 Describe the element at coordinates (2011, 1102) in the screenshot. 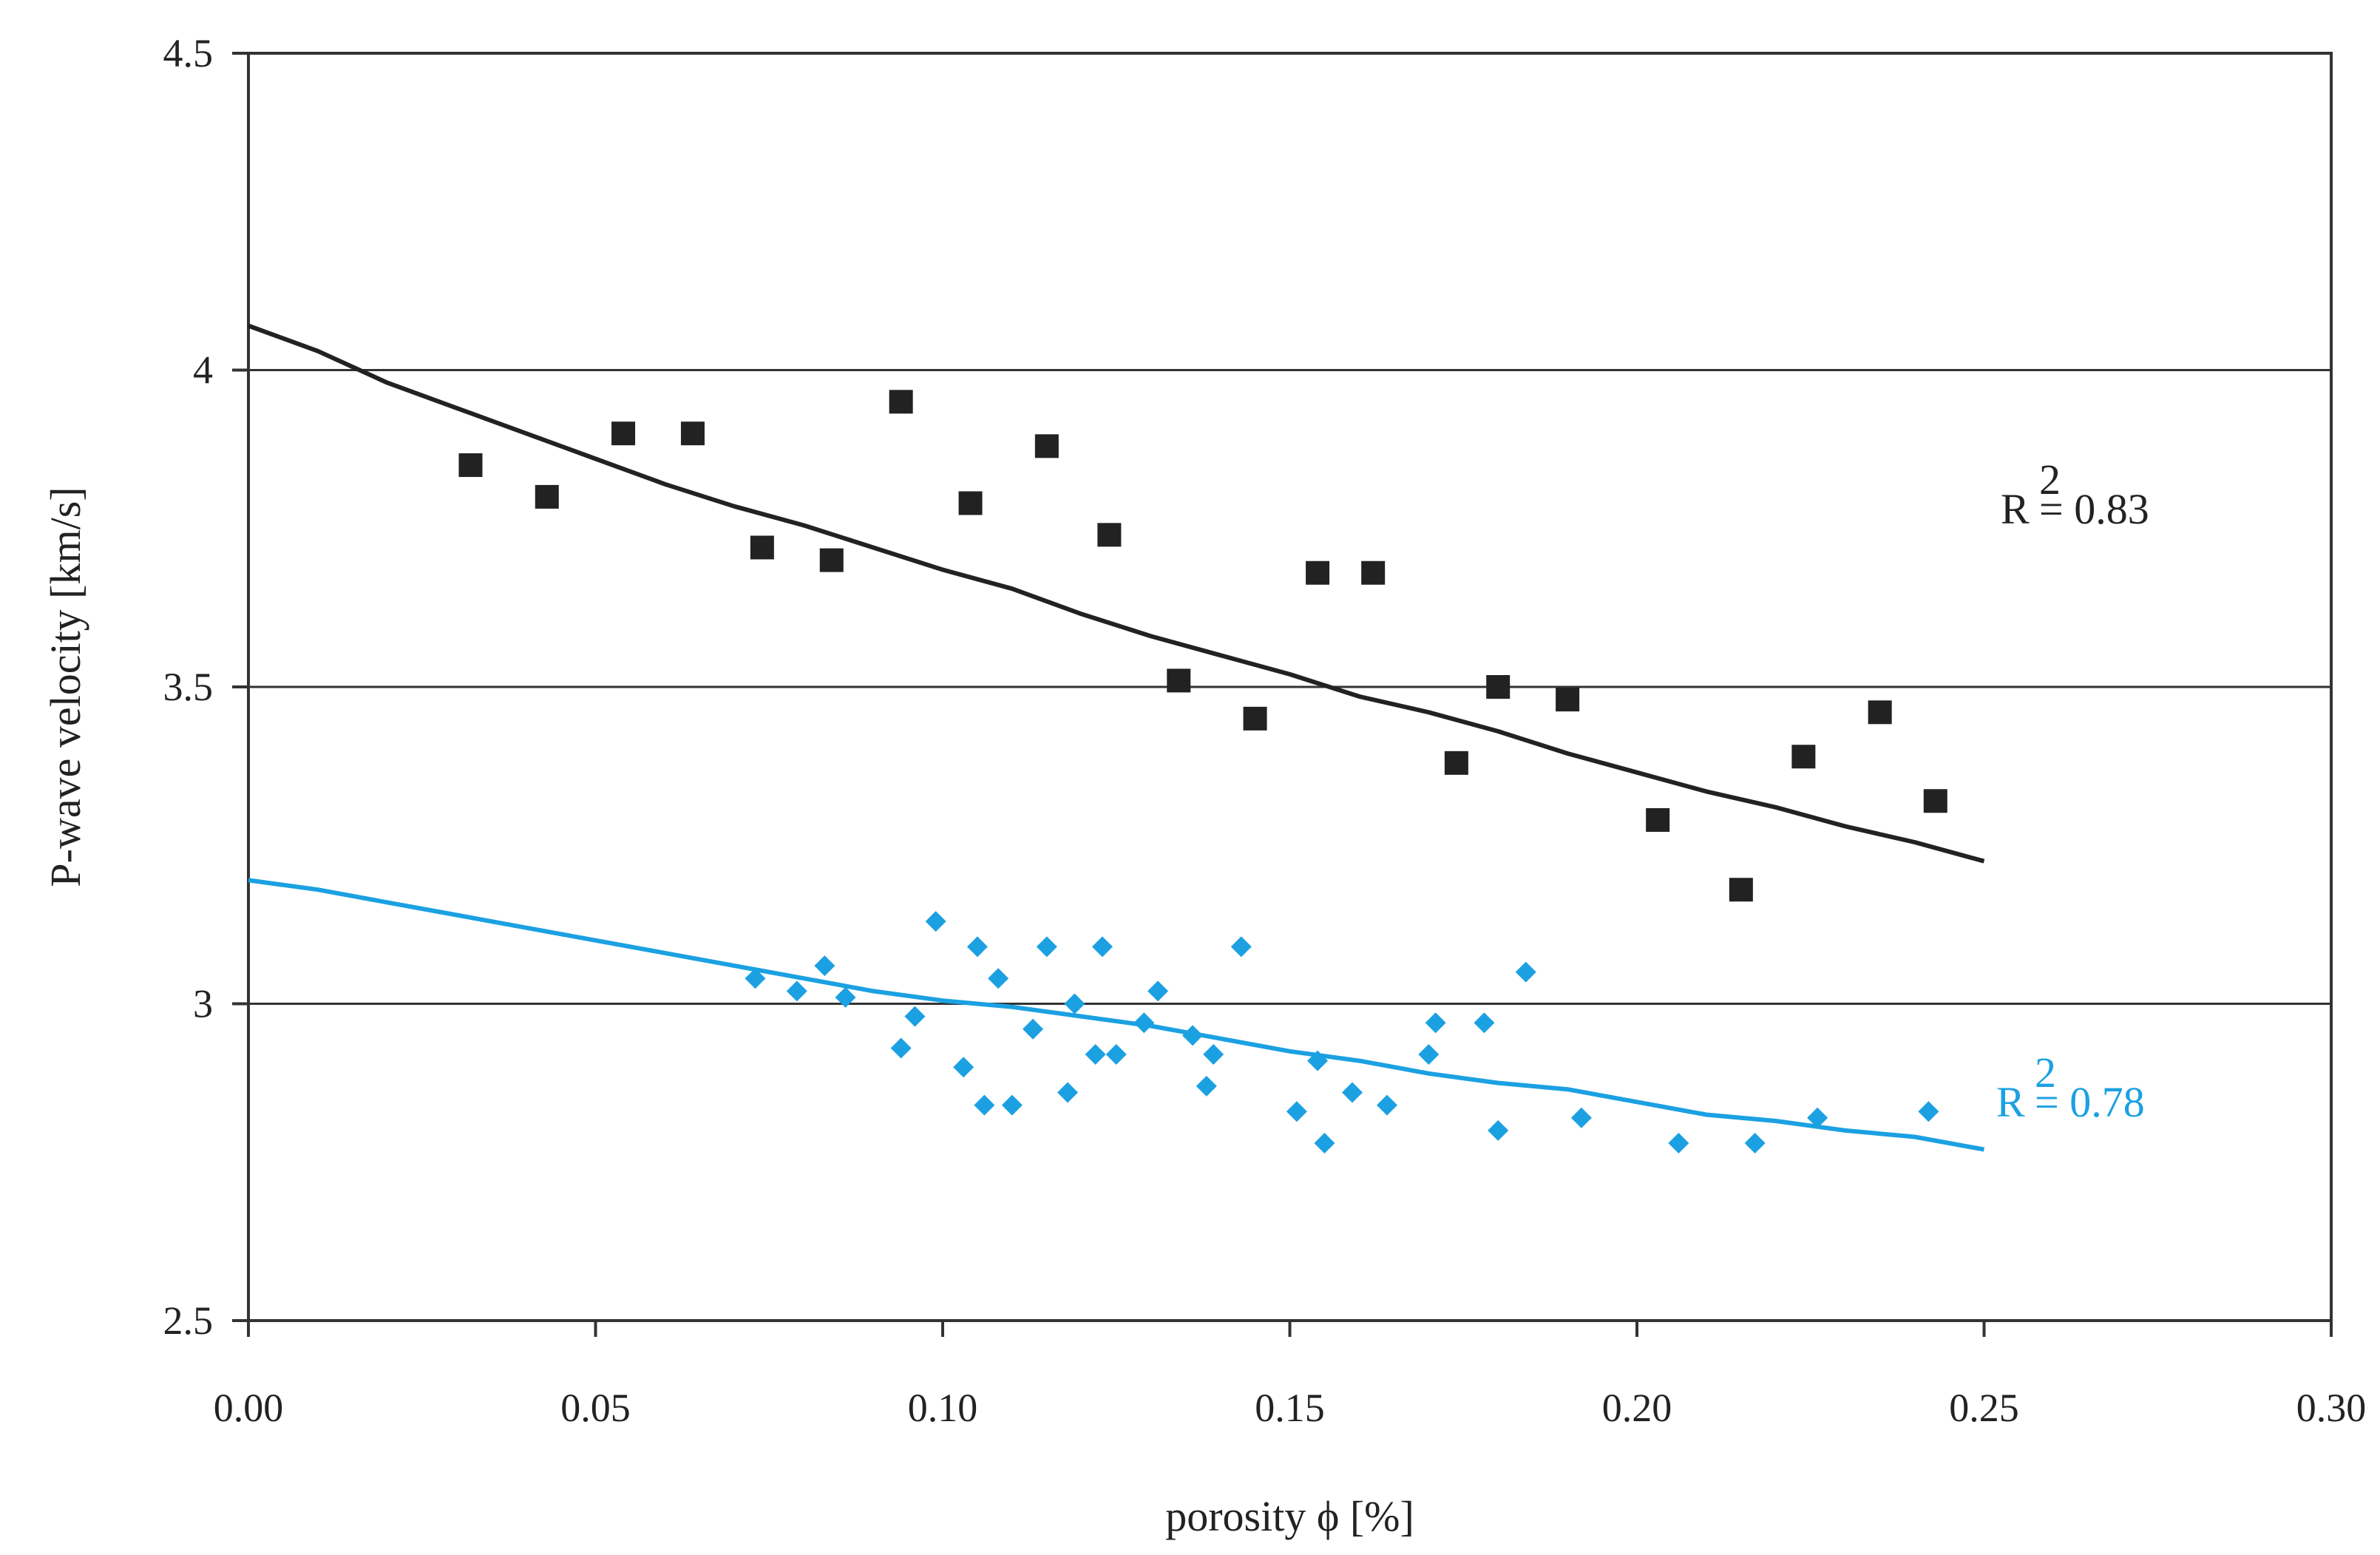

I see `r2-blue-label: R` at that location.